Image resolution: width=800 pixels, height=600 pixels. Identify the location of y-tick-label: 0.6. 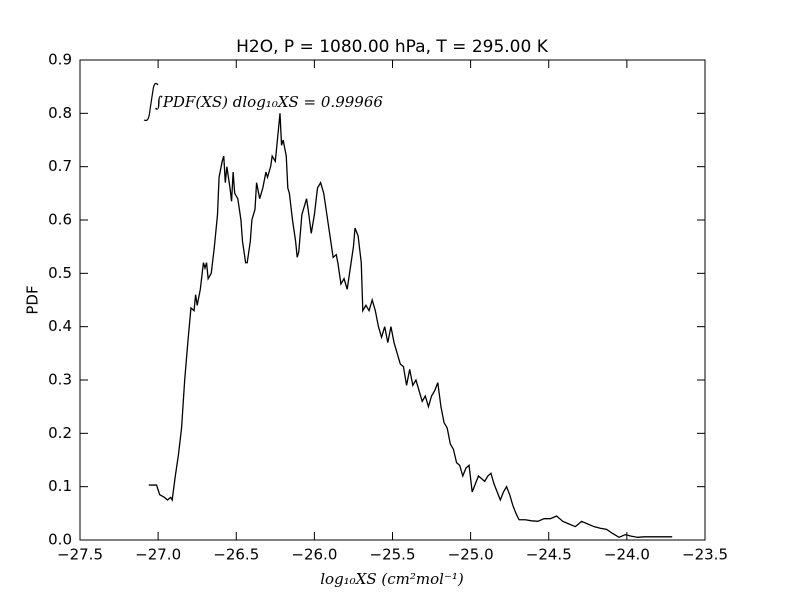
(60, 220).